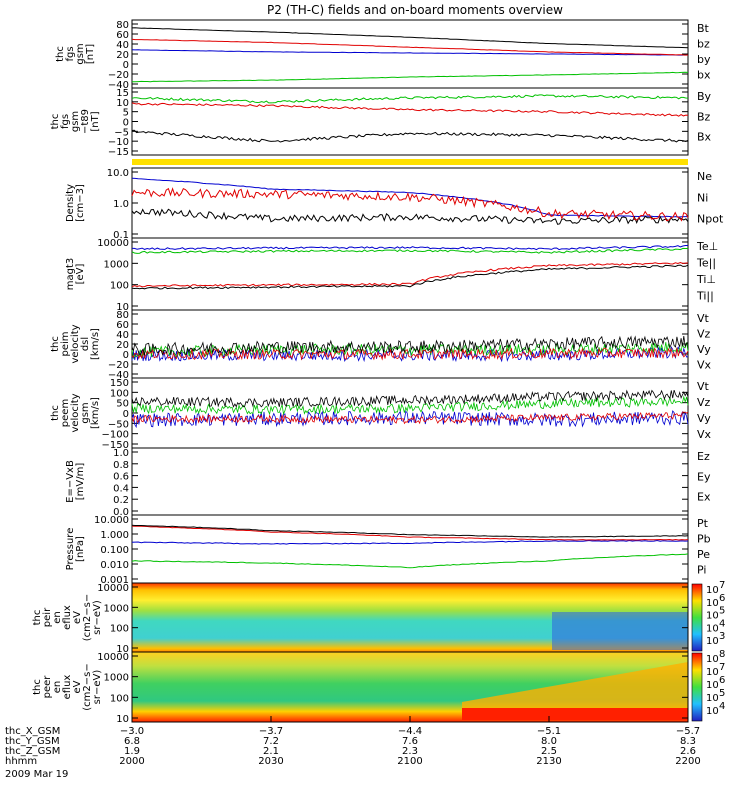 Image resolution: width=750 pixels, height=800 pixels. I want to click on x-tick-label: −5.7, so click(688, 731).